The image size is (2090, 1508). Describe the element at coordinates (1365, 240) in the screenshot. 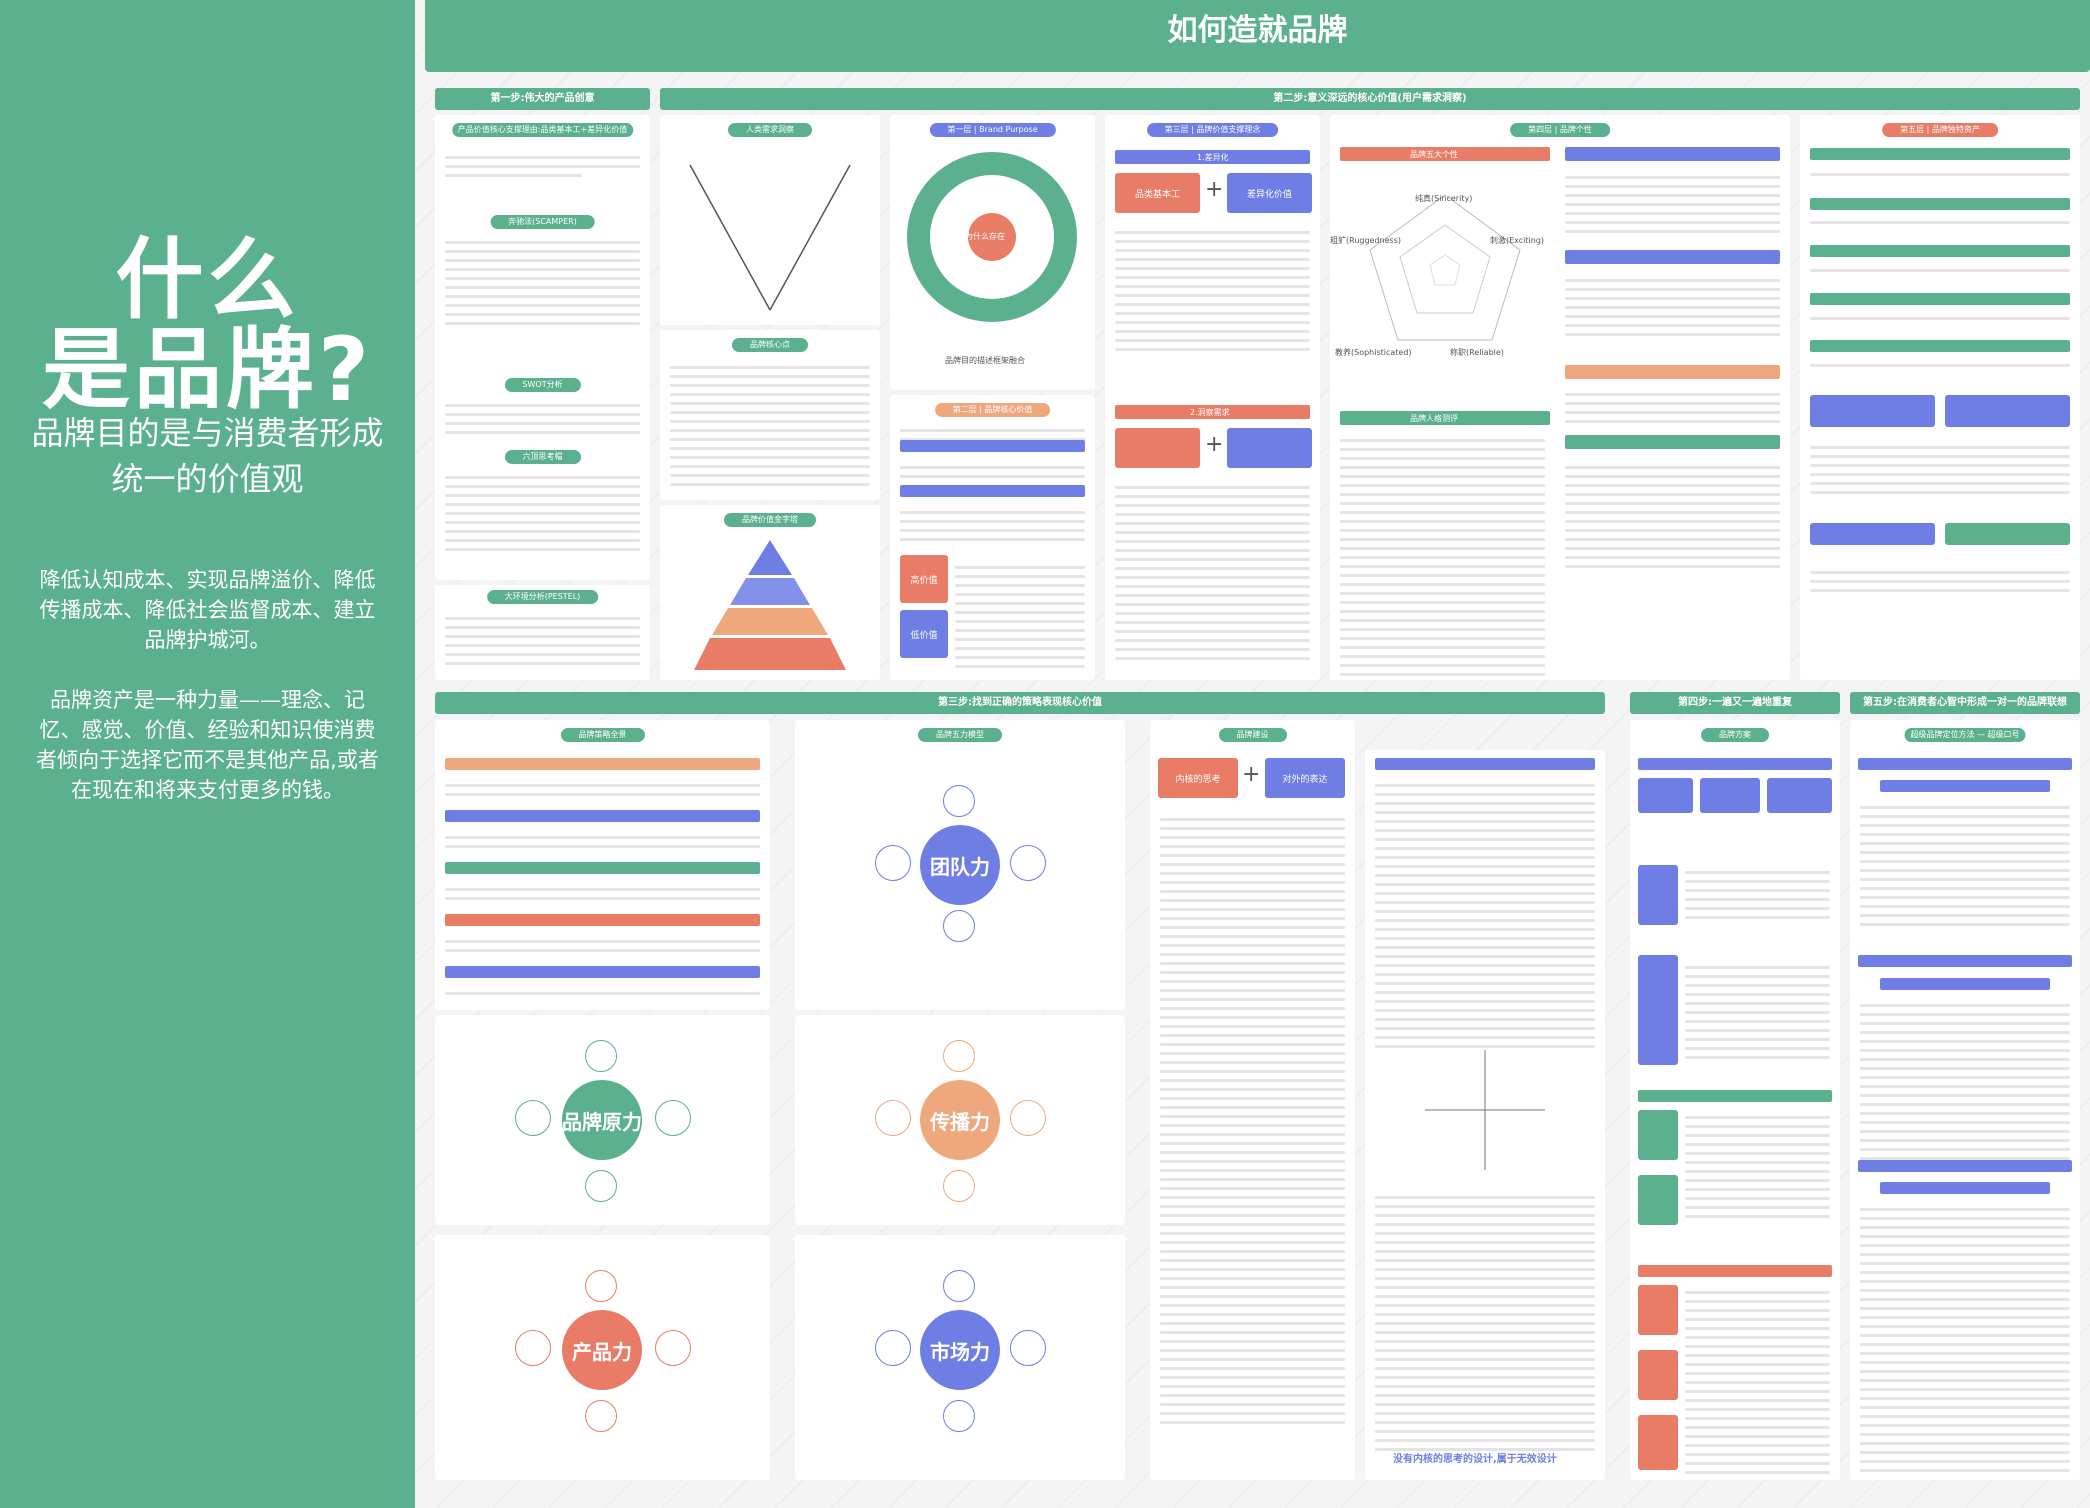

I see `radar-left: 粗犷(Ruggedness)` at that location.